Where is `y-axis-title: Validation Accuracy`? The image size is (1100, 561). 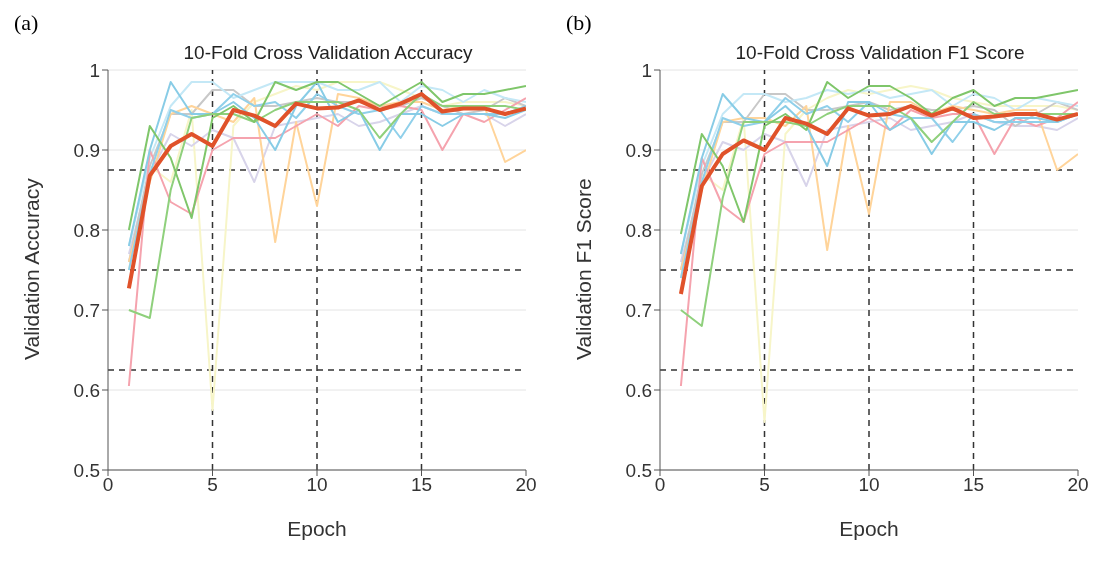 y-axis-title: Validation Accuracy is located at coordinates (32, 268).